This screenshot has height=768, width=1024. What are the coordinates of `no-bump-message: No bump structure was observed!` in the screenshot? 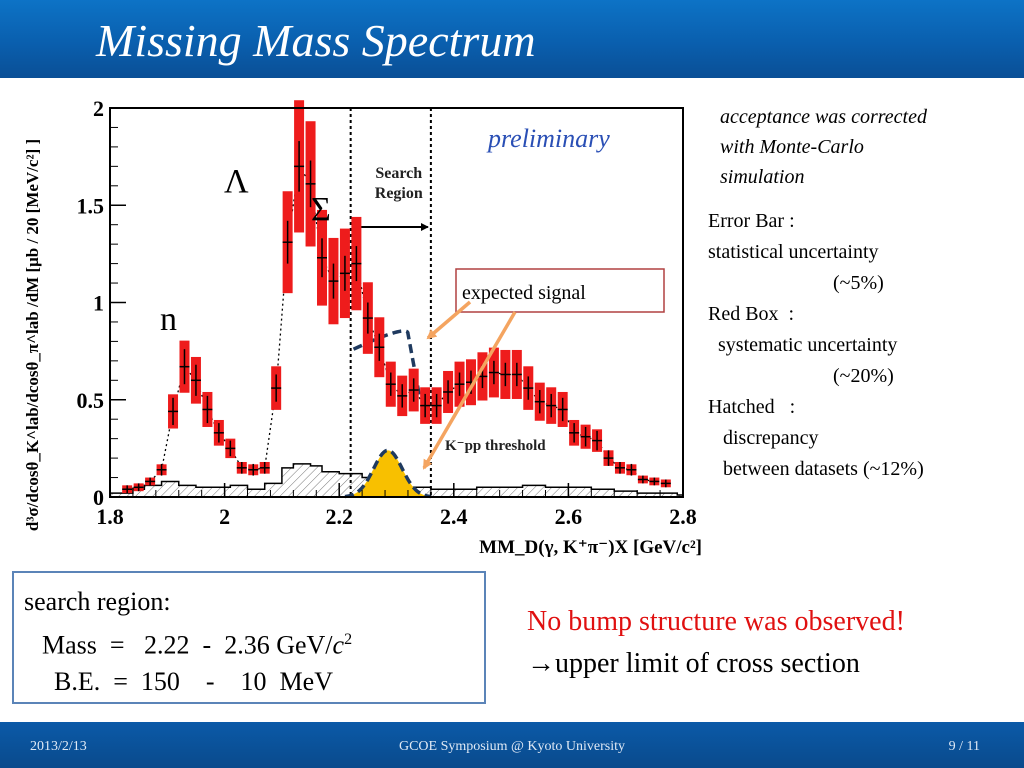 It's located at (716, 621).